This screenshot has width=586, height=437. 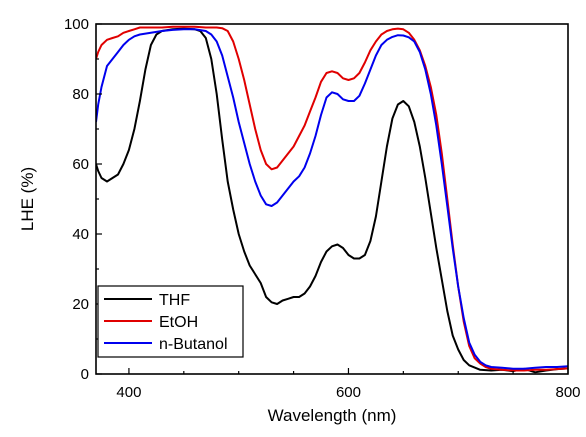 What do you see at coordinates (27, 199) in the screenshot?
I see `y-axis-title: LHE (%)` at bounding box center [27, 199].